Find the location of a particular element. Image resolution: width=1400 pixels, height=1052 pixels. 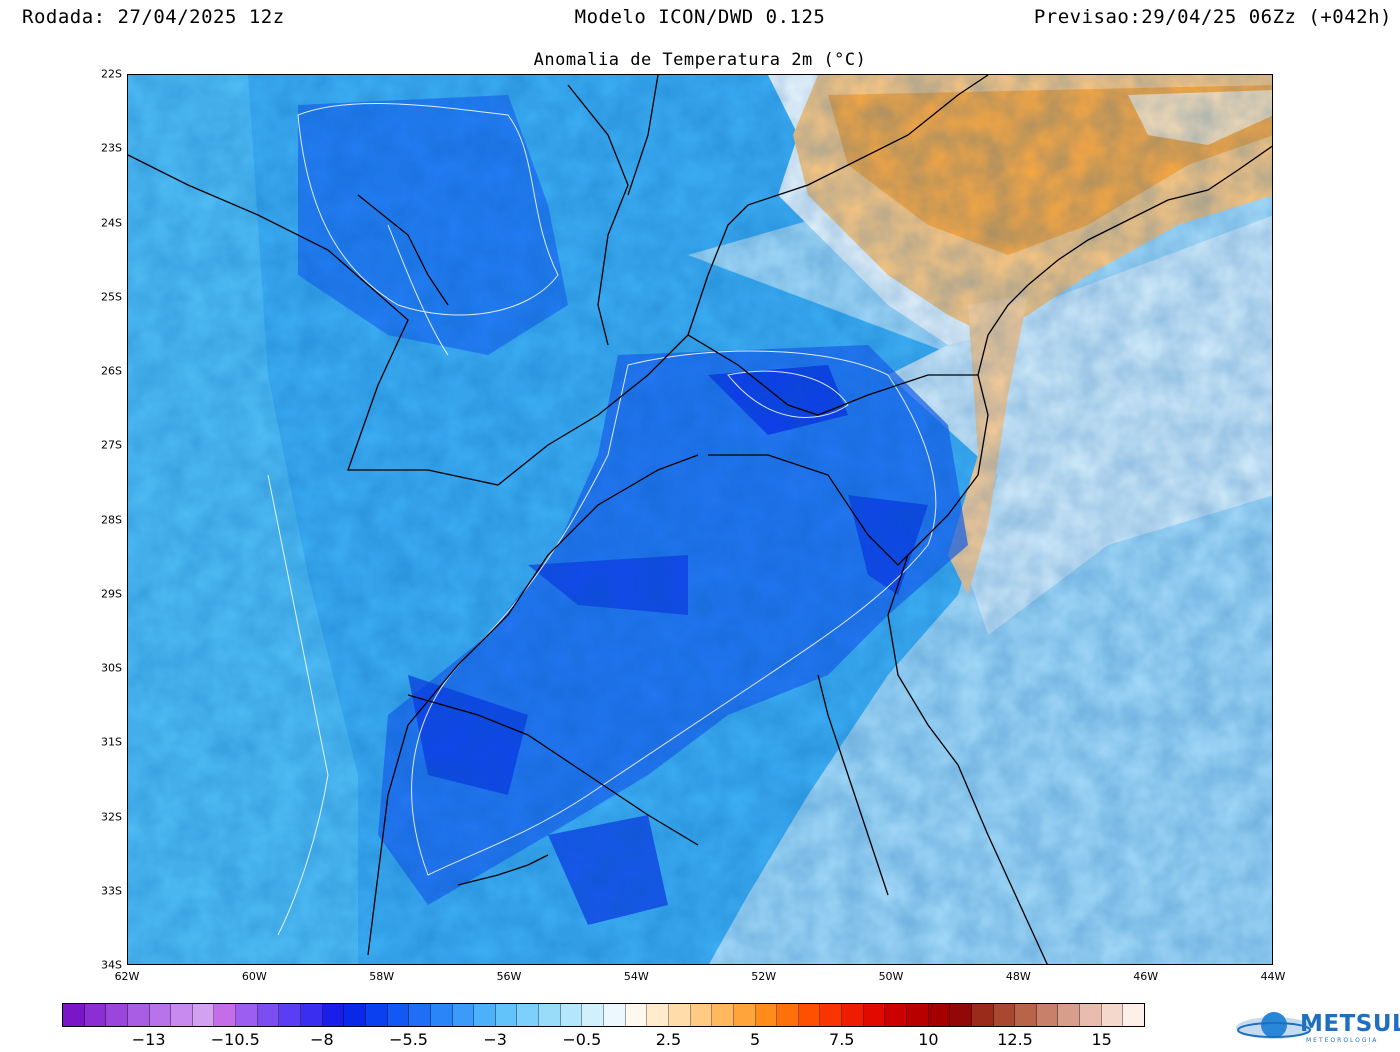

lat-label: 23S is located at coordinates (111, 148).